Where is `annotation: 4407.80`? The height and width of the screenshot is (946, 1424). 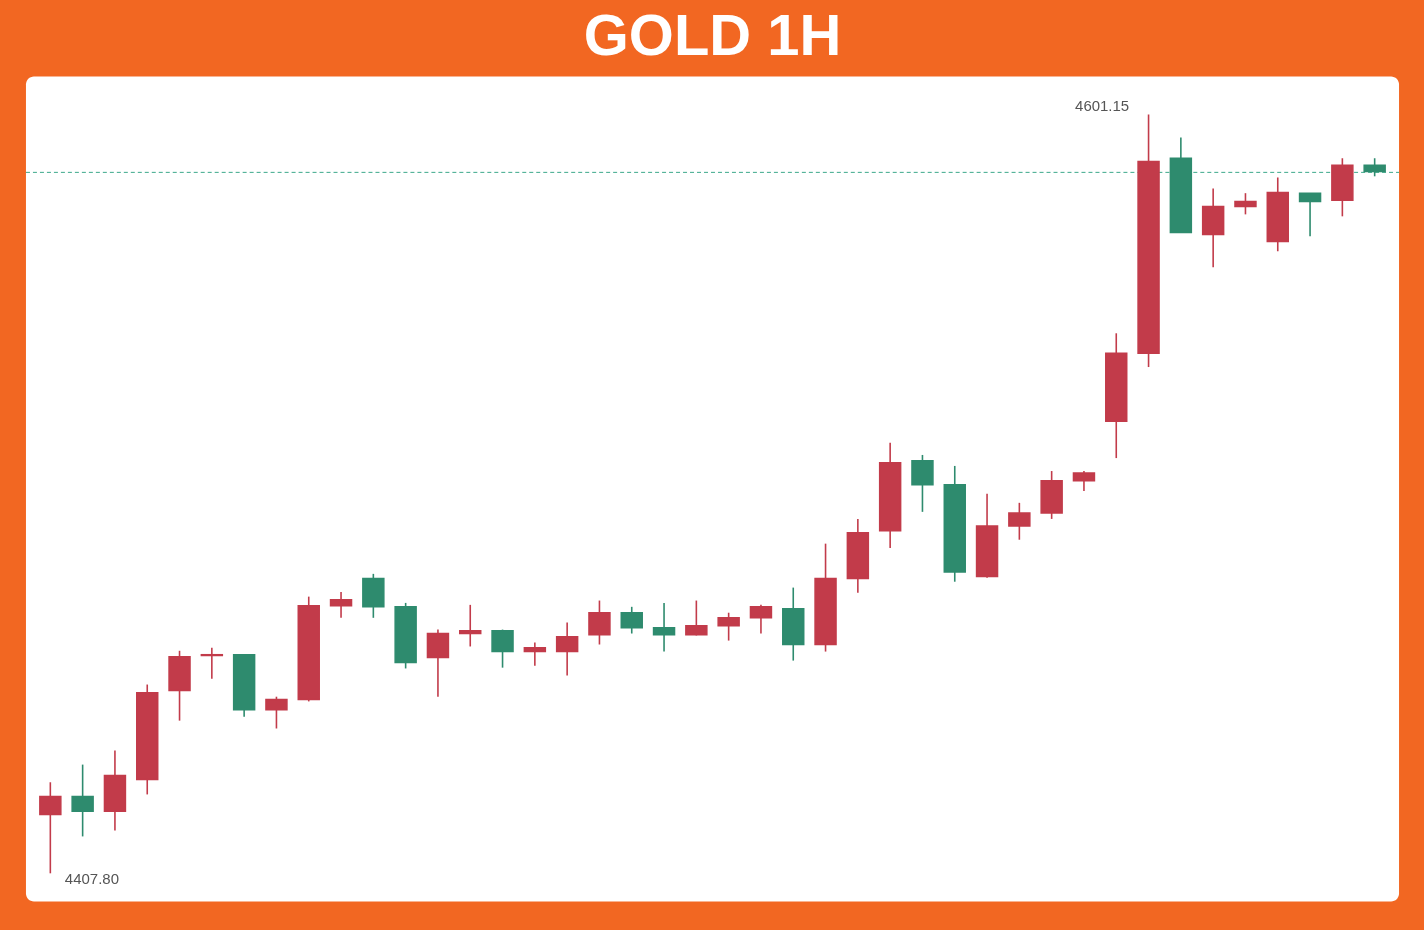 annotation: 4407.80 is located at coordinates (91, 879).